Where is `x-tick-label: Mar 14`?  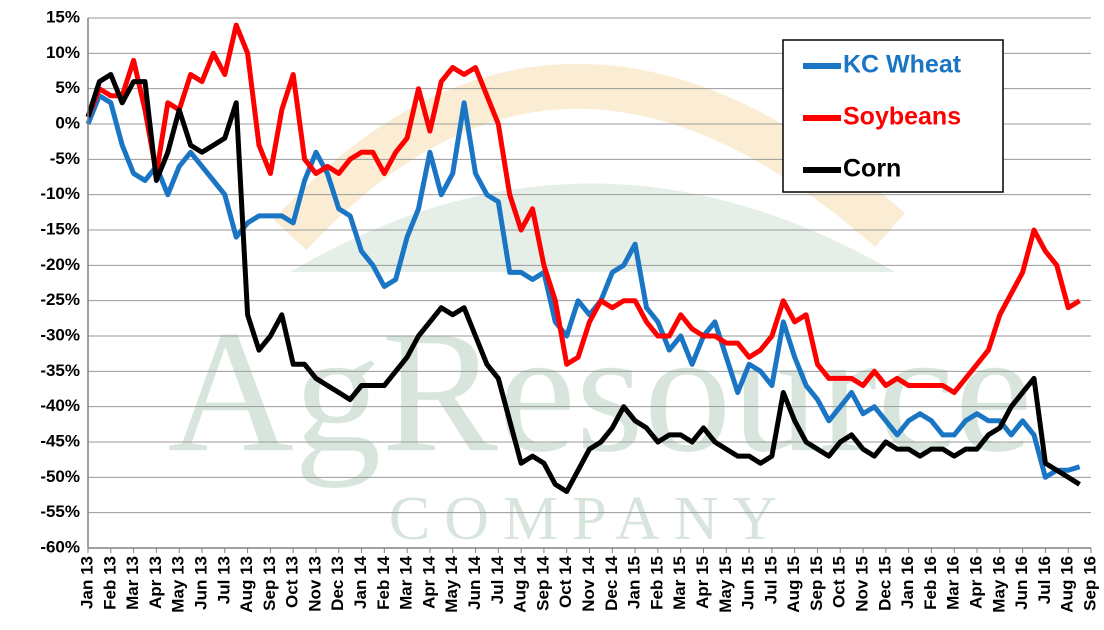 x-tick-label: Mar 14 is located at coordinates (406, 582).